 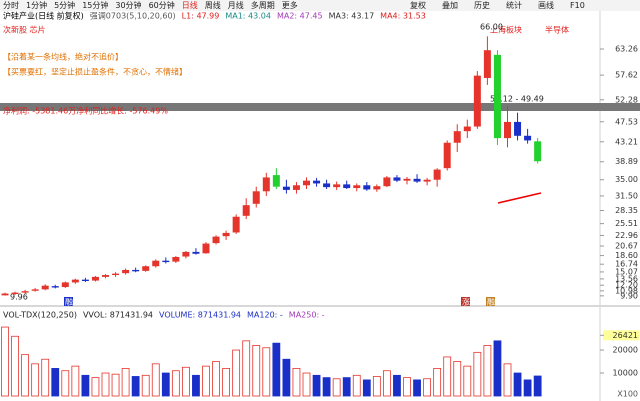 I want to click on y-tick-label: 35.00, so click(x=626, y=179).